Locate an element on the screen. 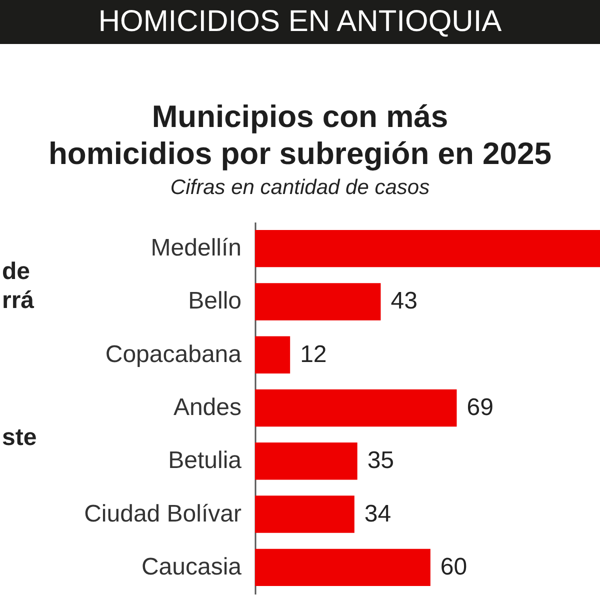  chart-subtitle: Municipios con más homicidios por subregión en 2025 is located at coordinates (300, 135).